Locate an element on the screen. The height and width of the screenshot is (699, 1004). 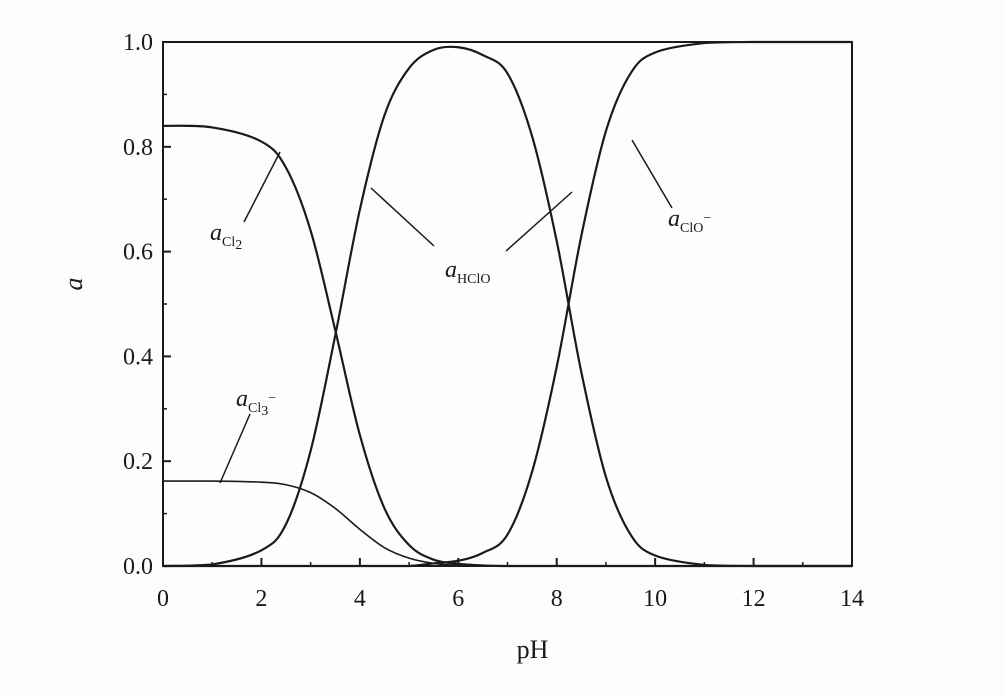
x-tick-label: 2 is located at coordinates (261, 599).